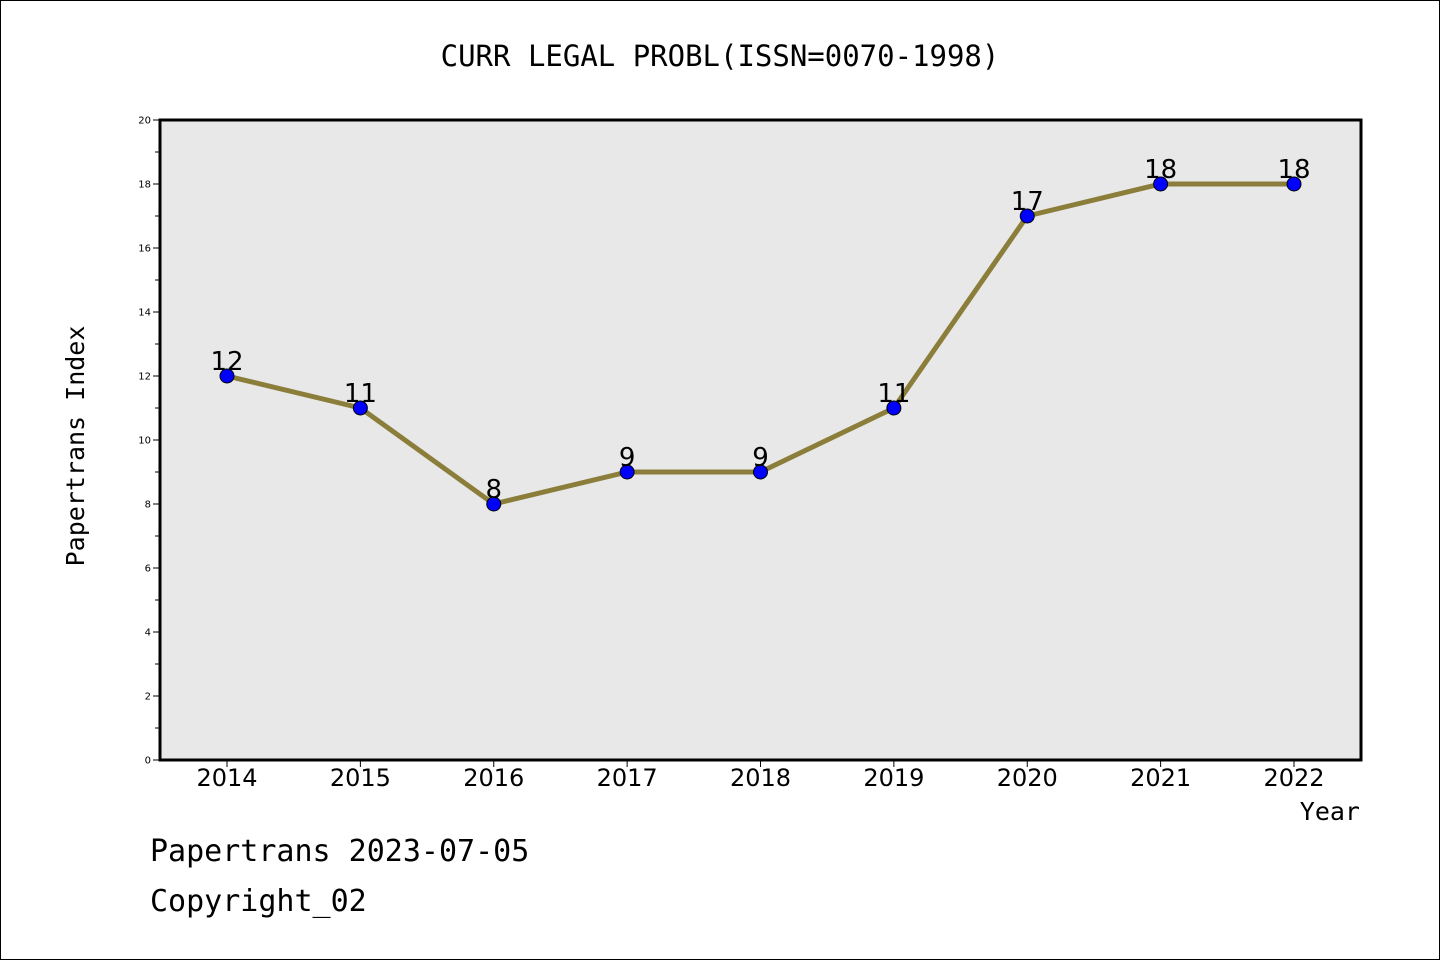  I want to click on x-tick-label: 2017, so click(627, 778).